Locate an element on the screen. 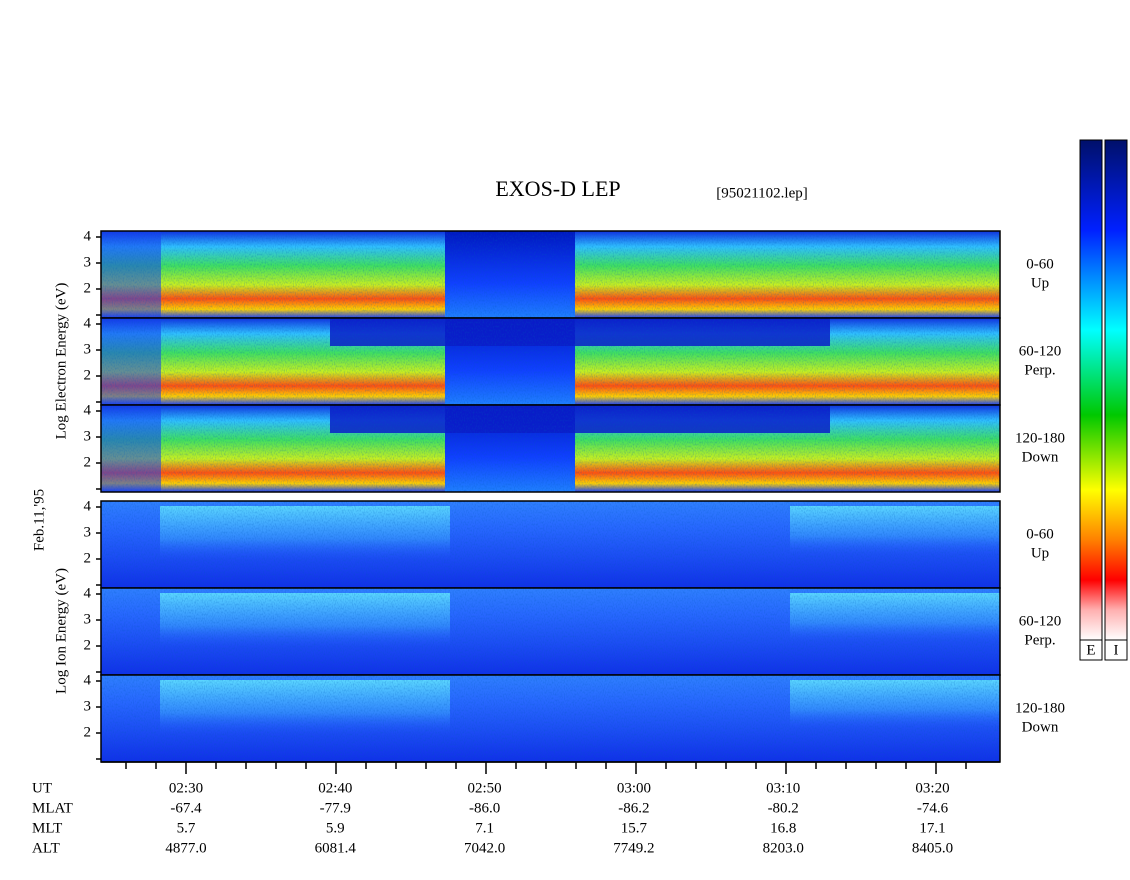 The image size is (1130, 880). row-value: 03:20 is located at coordinates (932, 788).